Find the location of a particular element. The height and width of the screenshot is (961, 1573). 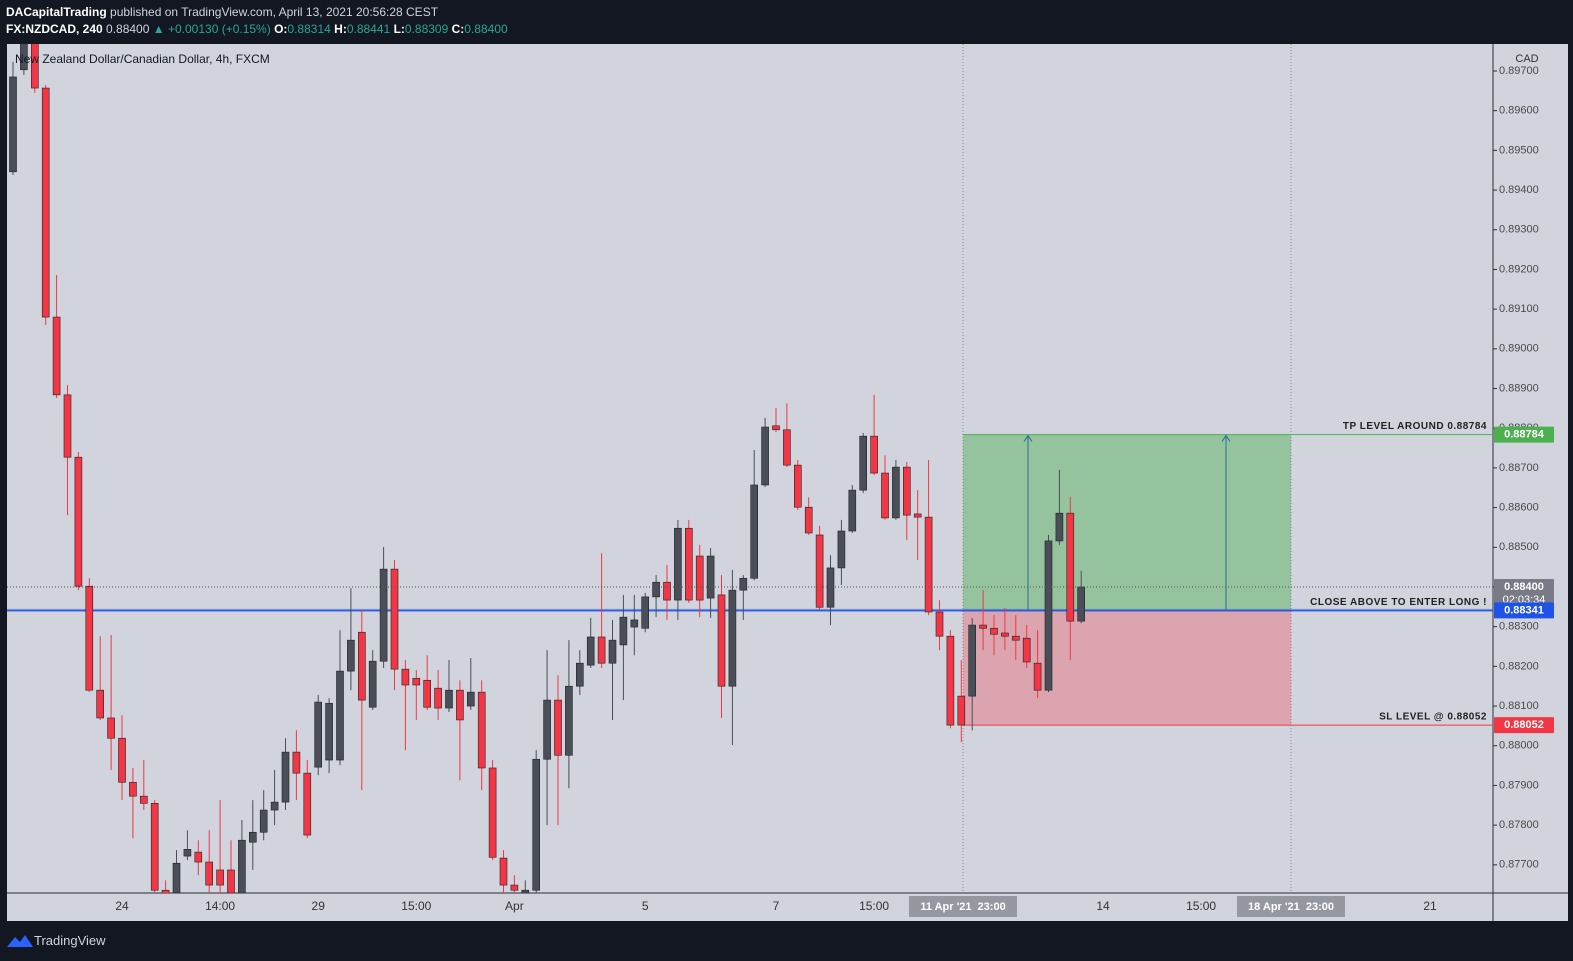

y-tick-label: 0.89300 is located at coordinates (1519, 230).